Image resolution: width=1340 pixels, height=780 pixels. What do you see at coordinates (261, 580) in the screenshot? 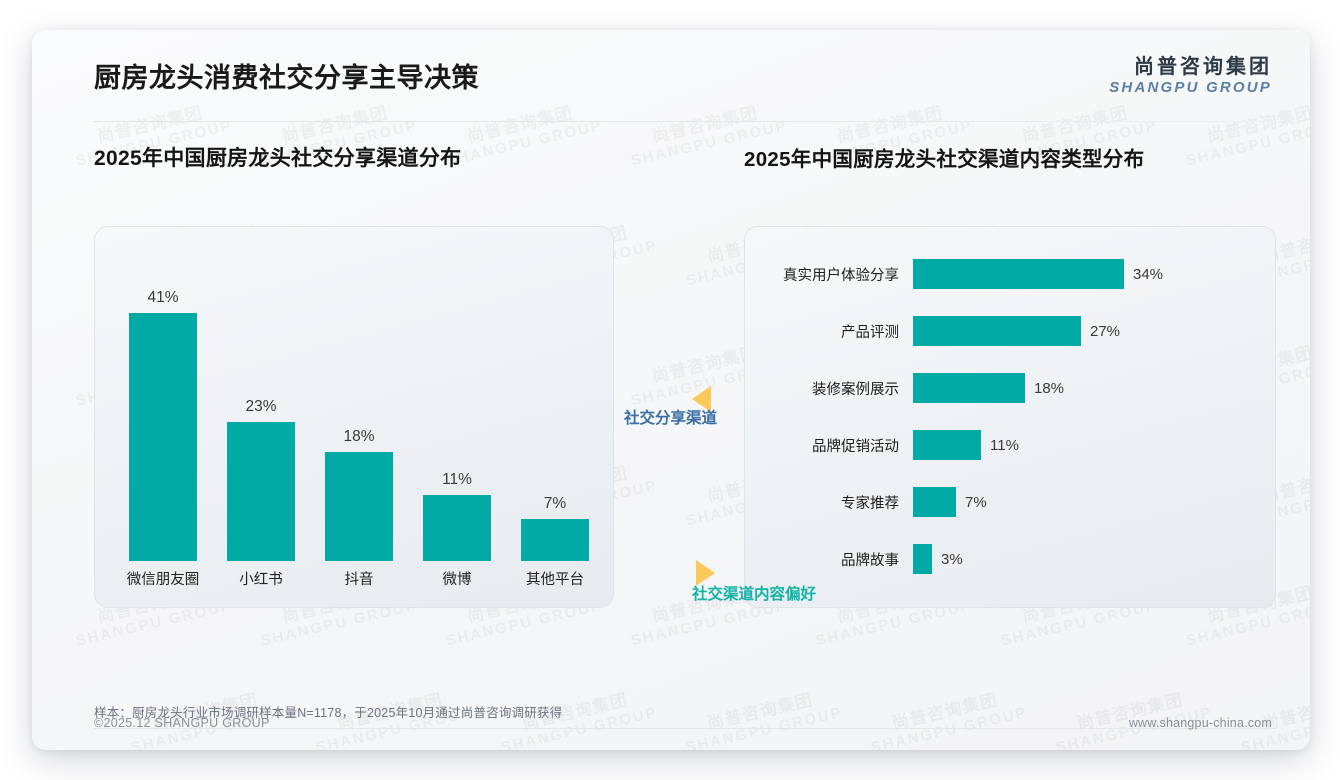
I see `bar-category-label: 小红书` at bounding box center [261, 580].